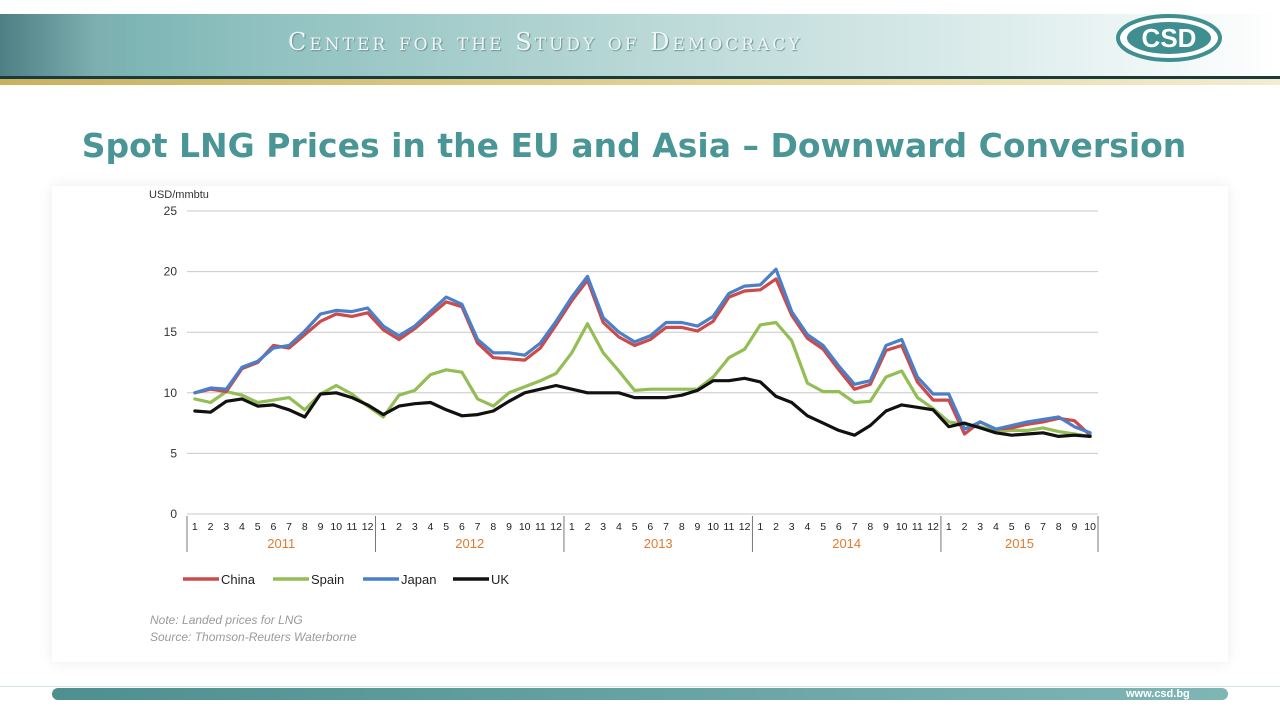 The image size is (1280, 720). I want to click on chart-source: Source: Thomson-Reuters Waterborne, so click(253, 637).